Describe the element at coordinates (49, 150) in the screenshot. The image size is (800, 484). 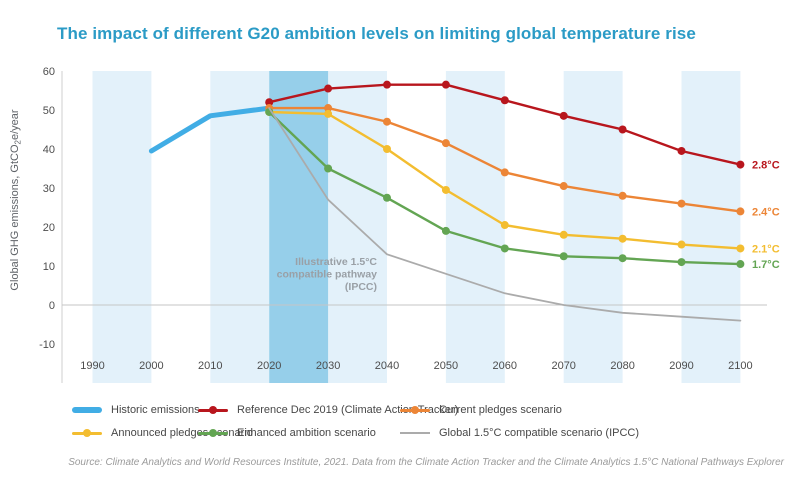
I see `y-tick-label: 40` at that location.